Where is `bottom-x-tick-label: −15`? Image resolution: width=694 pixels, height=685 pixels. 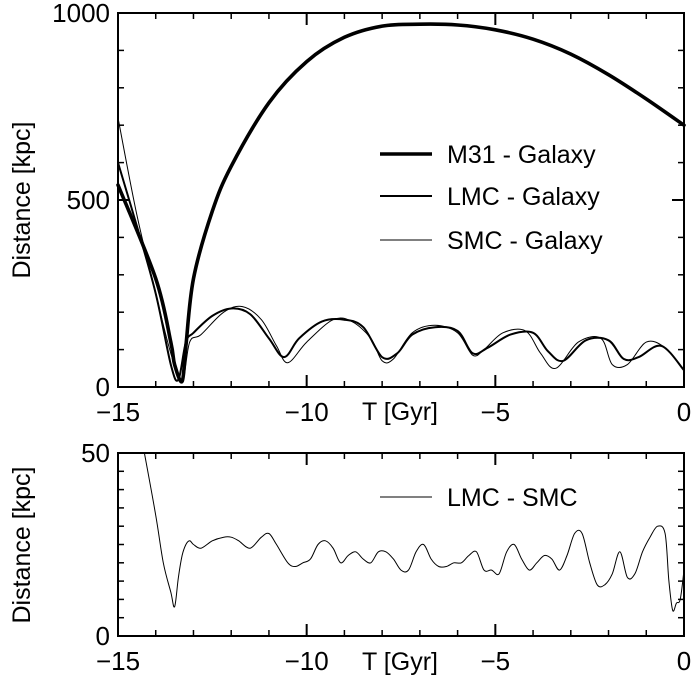
bottom-x-tick-label: −15 is located at coordinates (118, 661).